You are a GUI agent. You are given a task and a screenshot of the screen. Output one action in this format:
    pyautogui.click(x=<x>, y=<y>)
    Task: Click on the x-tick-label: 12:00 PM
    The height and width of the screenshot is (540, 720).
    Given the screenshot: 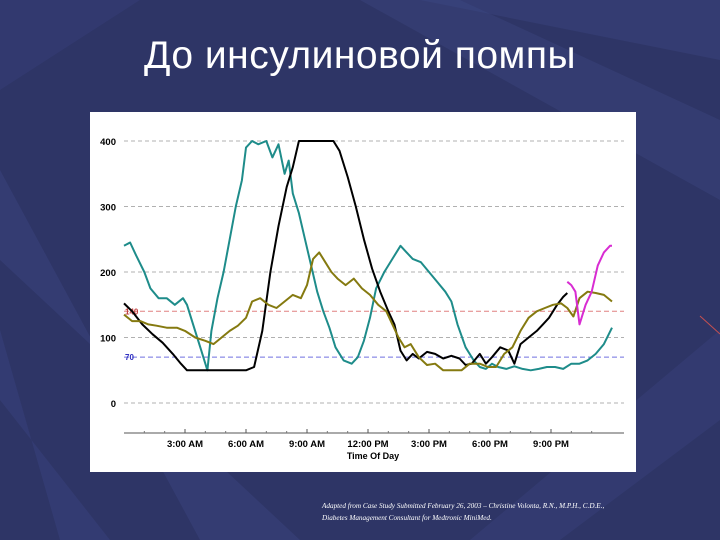 What is the action you would take?
    pyautogui.click(x=367, y=444)
    